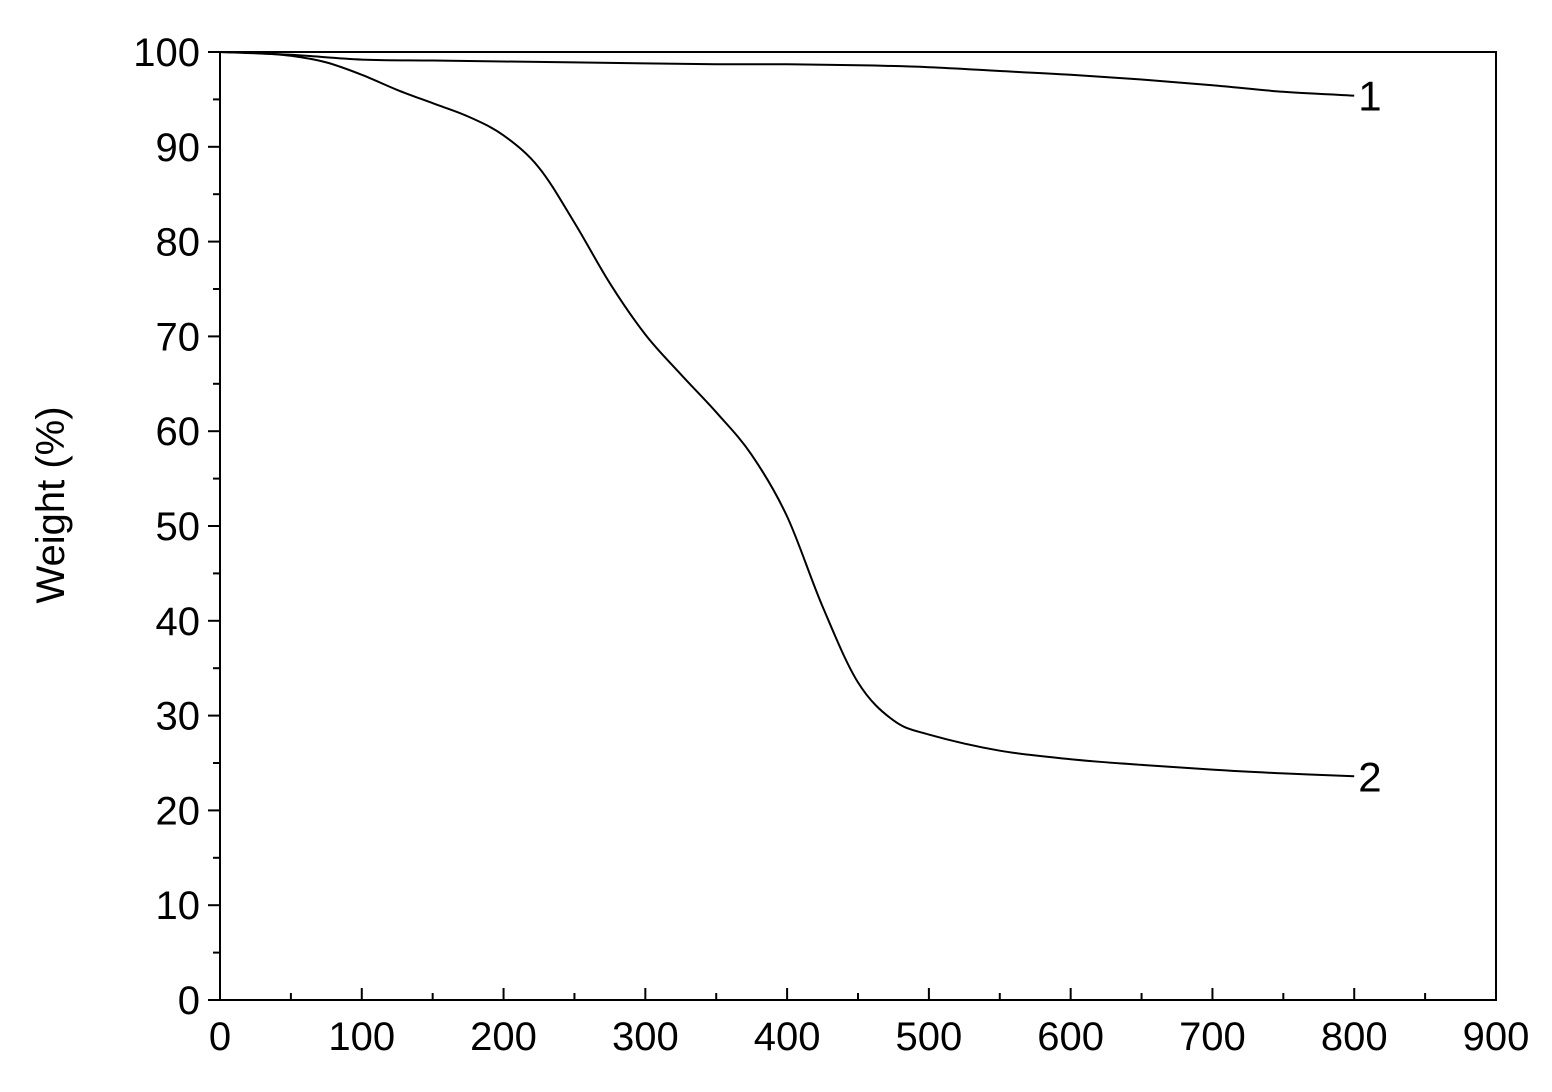 This screenshot has height=1092, width=1552. I want to click on y-tick-label: 60, so click(178, 432).